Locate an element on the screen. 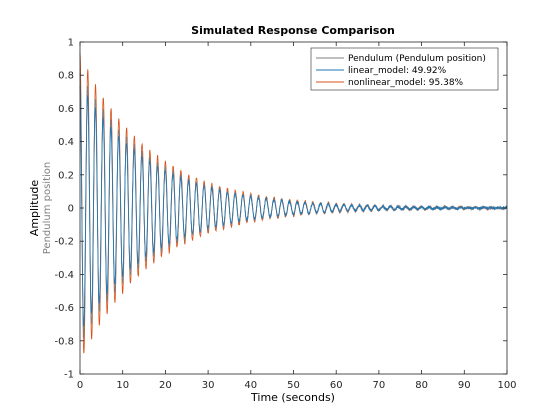 The image size is (560, 420). legend-box is located at coordinates (404, 69).